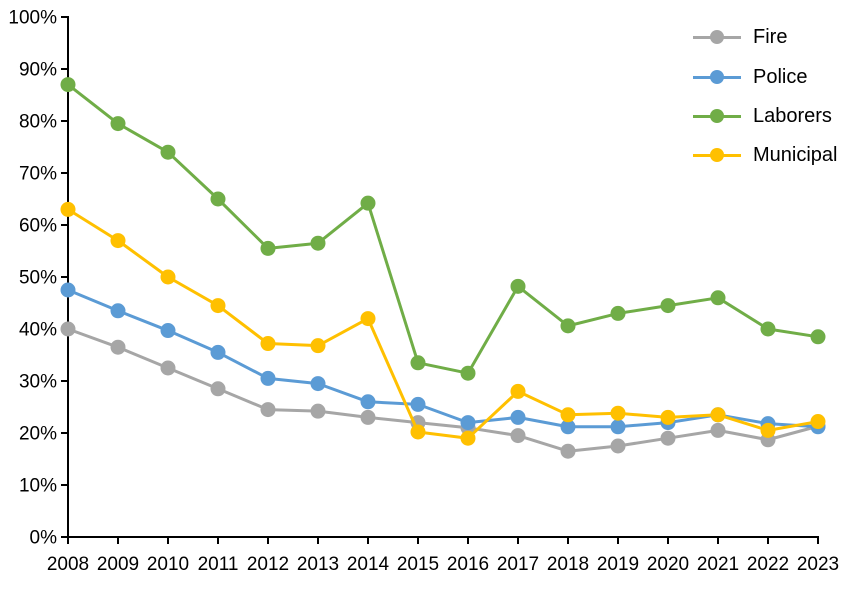  Describe the element at coordinates (618, 313) in the screenshot. I see `data-point-laborers-2019` at that location.